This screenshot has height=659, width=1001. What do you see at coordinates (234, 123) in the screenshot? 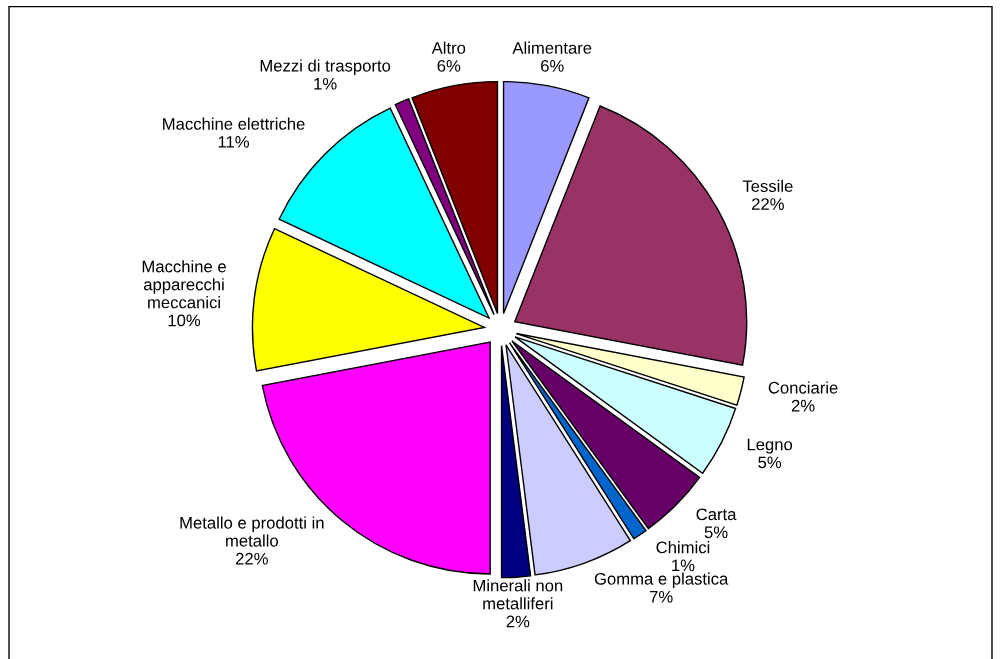
I see `slice-label: Macchine elettriche` at bounding box center [234, 123].